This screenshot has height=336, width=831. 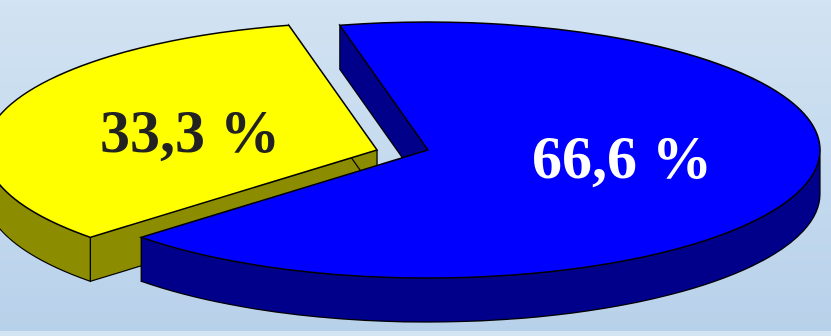 I want to click on slice-label-yellow: 33,3 %, so click(x=190, y=132).